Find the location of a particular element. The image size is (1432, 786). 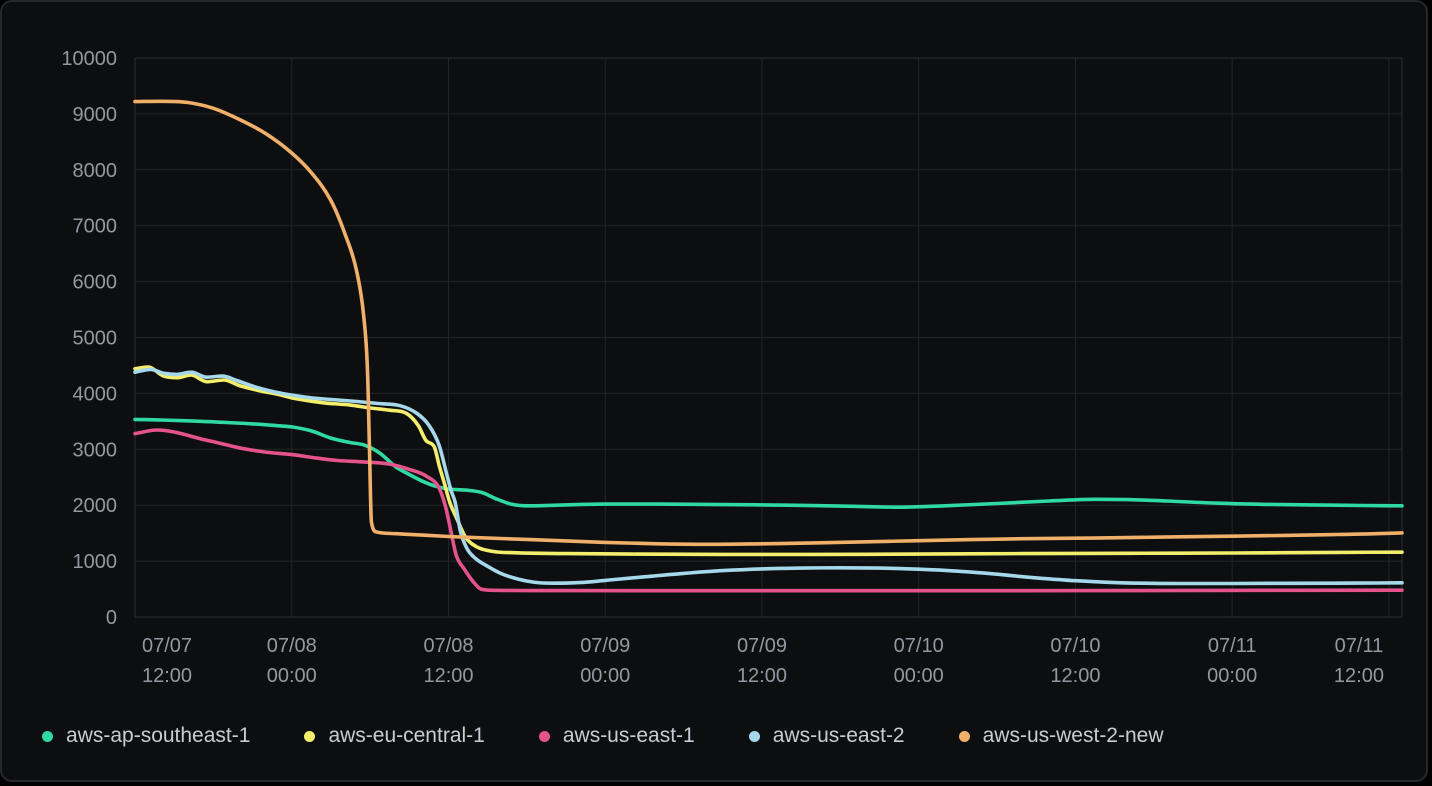

legend-item-label: aws-us-west-2-new is located at coordinates (1073, 735).